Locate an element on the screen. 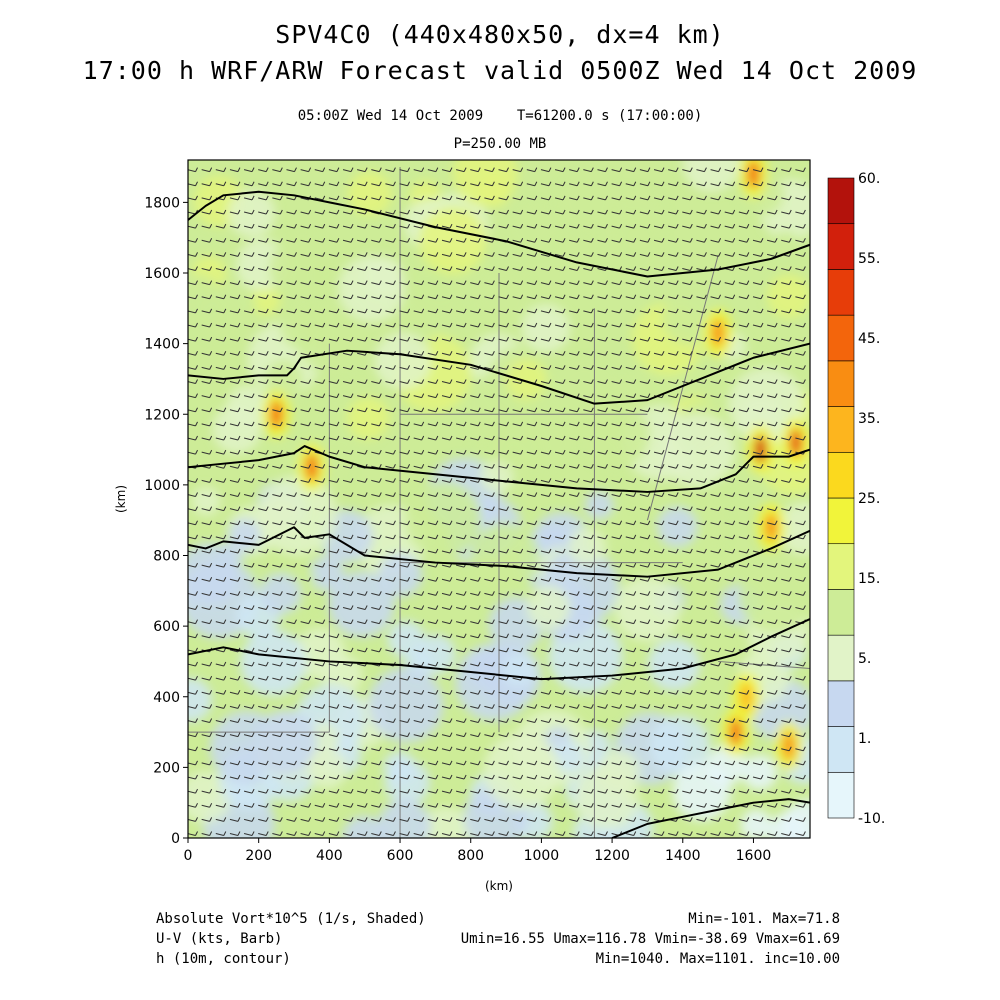 The height and width of the screenshot is (1000, 1000). y-tick-label: 1400 is located at coordinates (162, 345).